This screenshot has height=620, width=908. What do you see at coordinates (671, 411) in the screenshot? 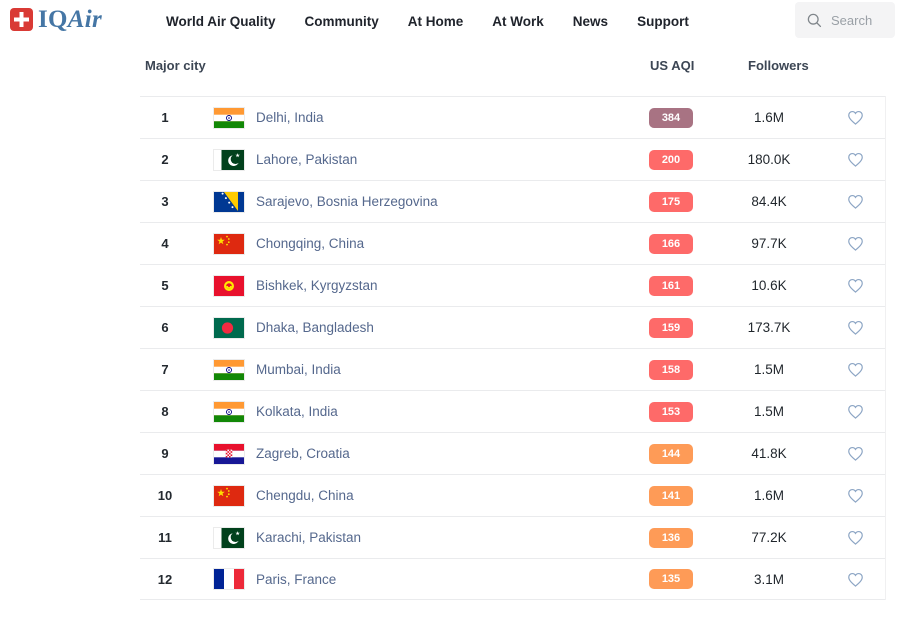
I see `aqi-badge: 153` at bounding box center [671, 411].